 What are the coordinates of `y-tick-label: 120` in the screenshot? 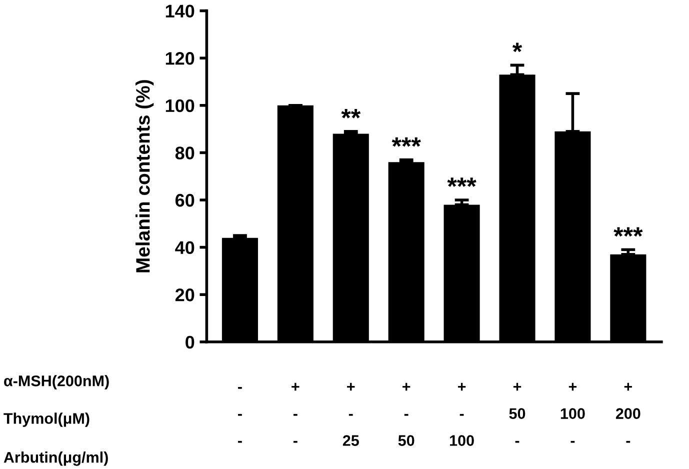 It's located at (180, 58).